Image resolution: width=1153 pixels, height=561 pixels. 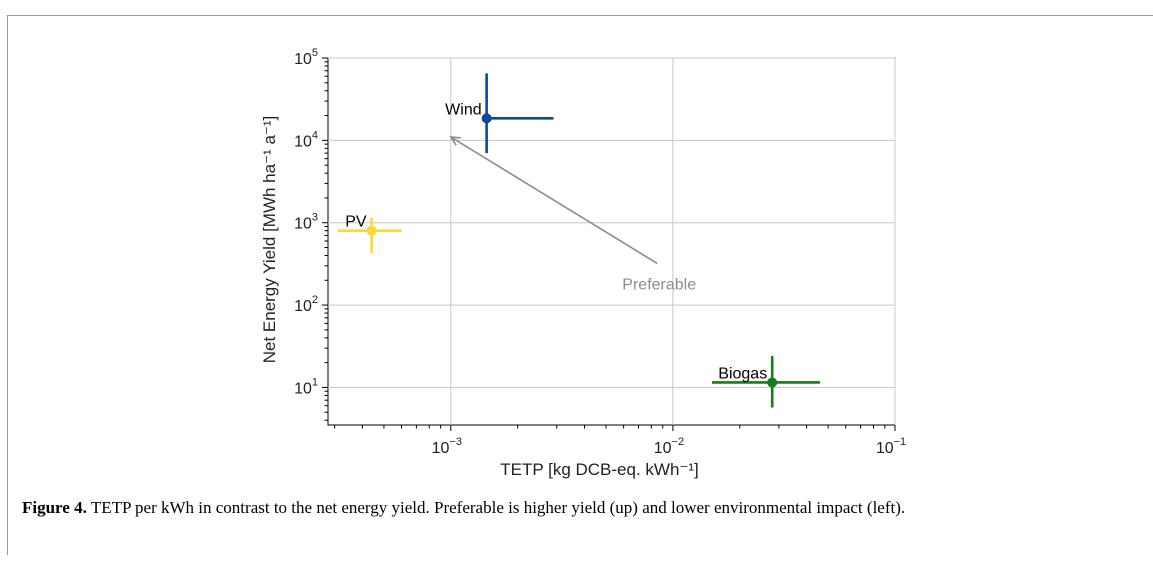 What do you see at coordinates (487, 118) in the screenshot?
I see `wind-point` at bounding box center [487, 118].